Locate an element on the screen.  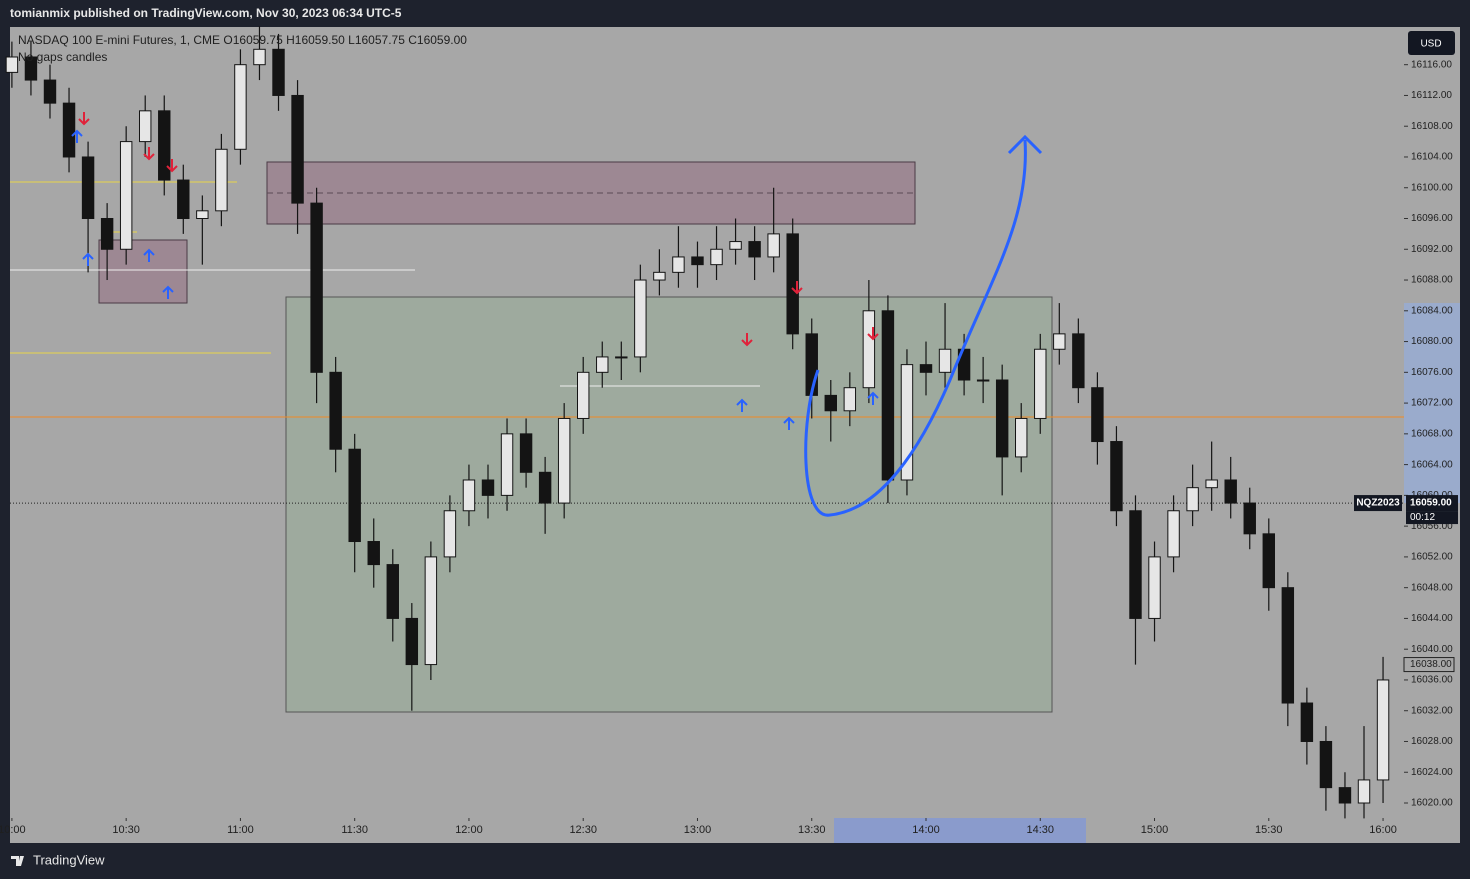
price-range-highlight is located at coordinates (1432, 403).